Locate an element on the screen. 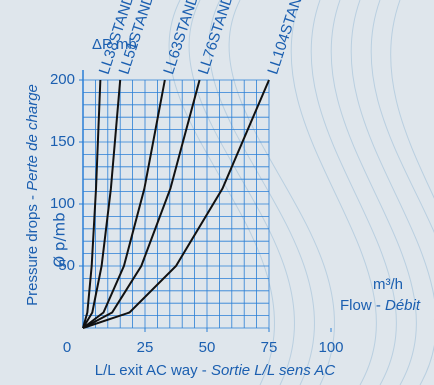 The image size is (434, 385). y-label-part: Pressure drops - is located at coordinates (32, 248).